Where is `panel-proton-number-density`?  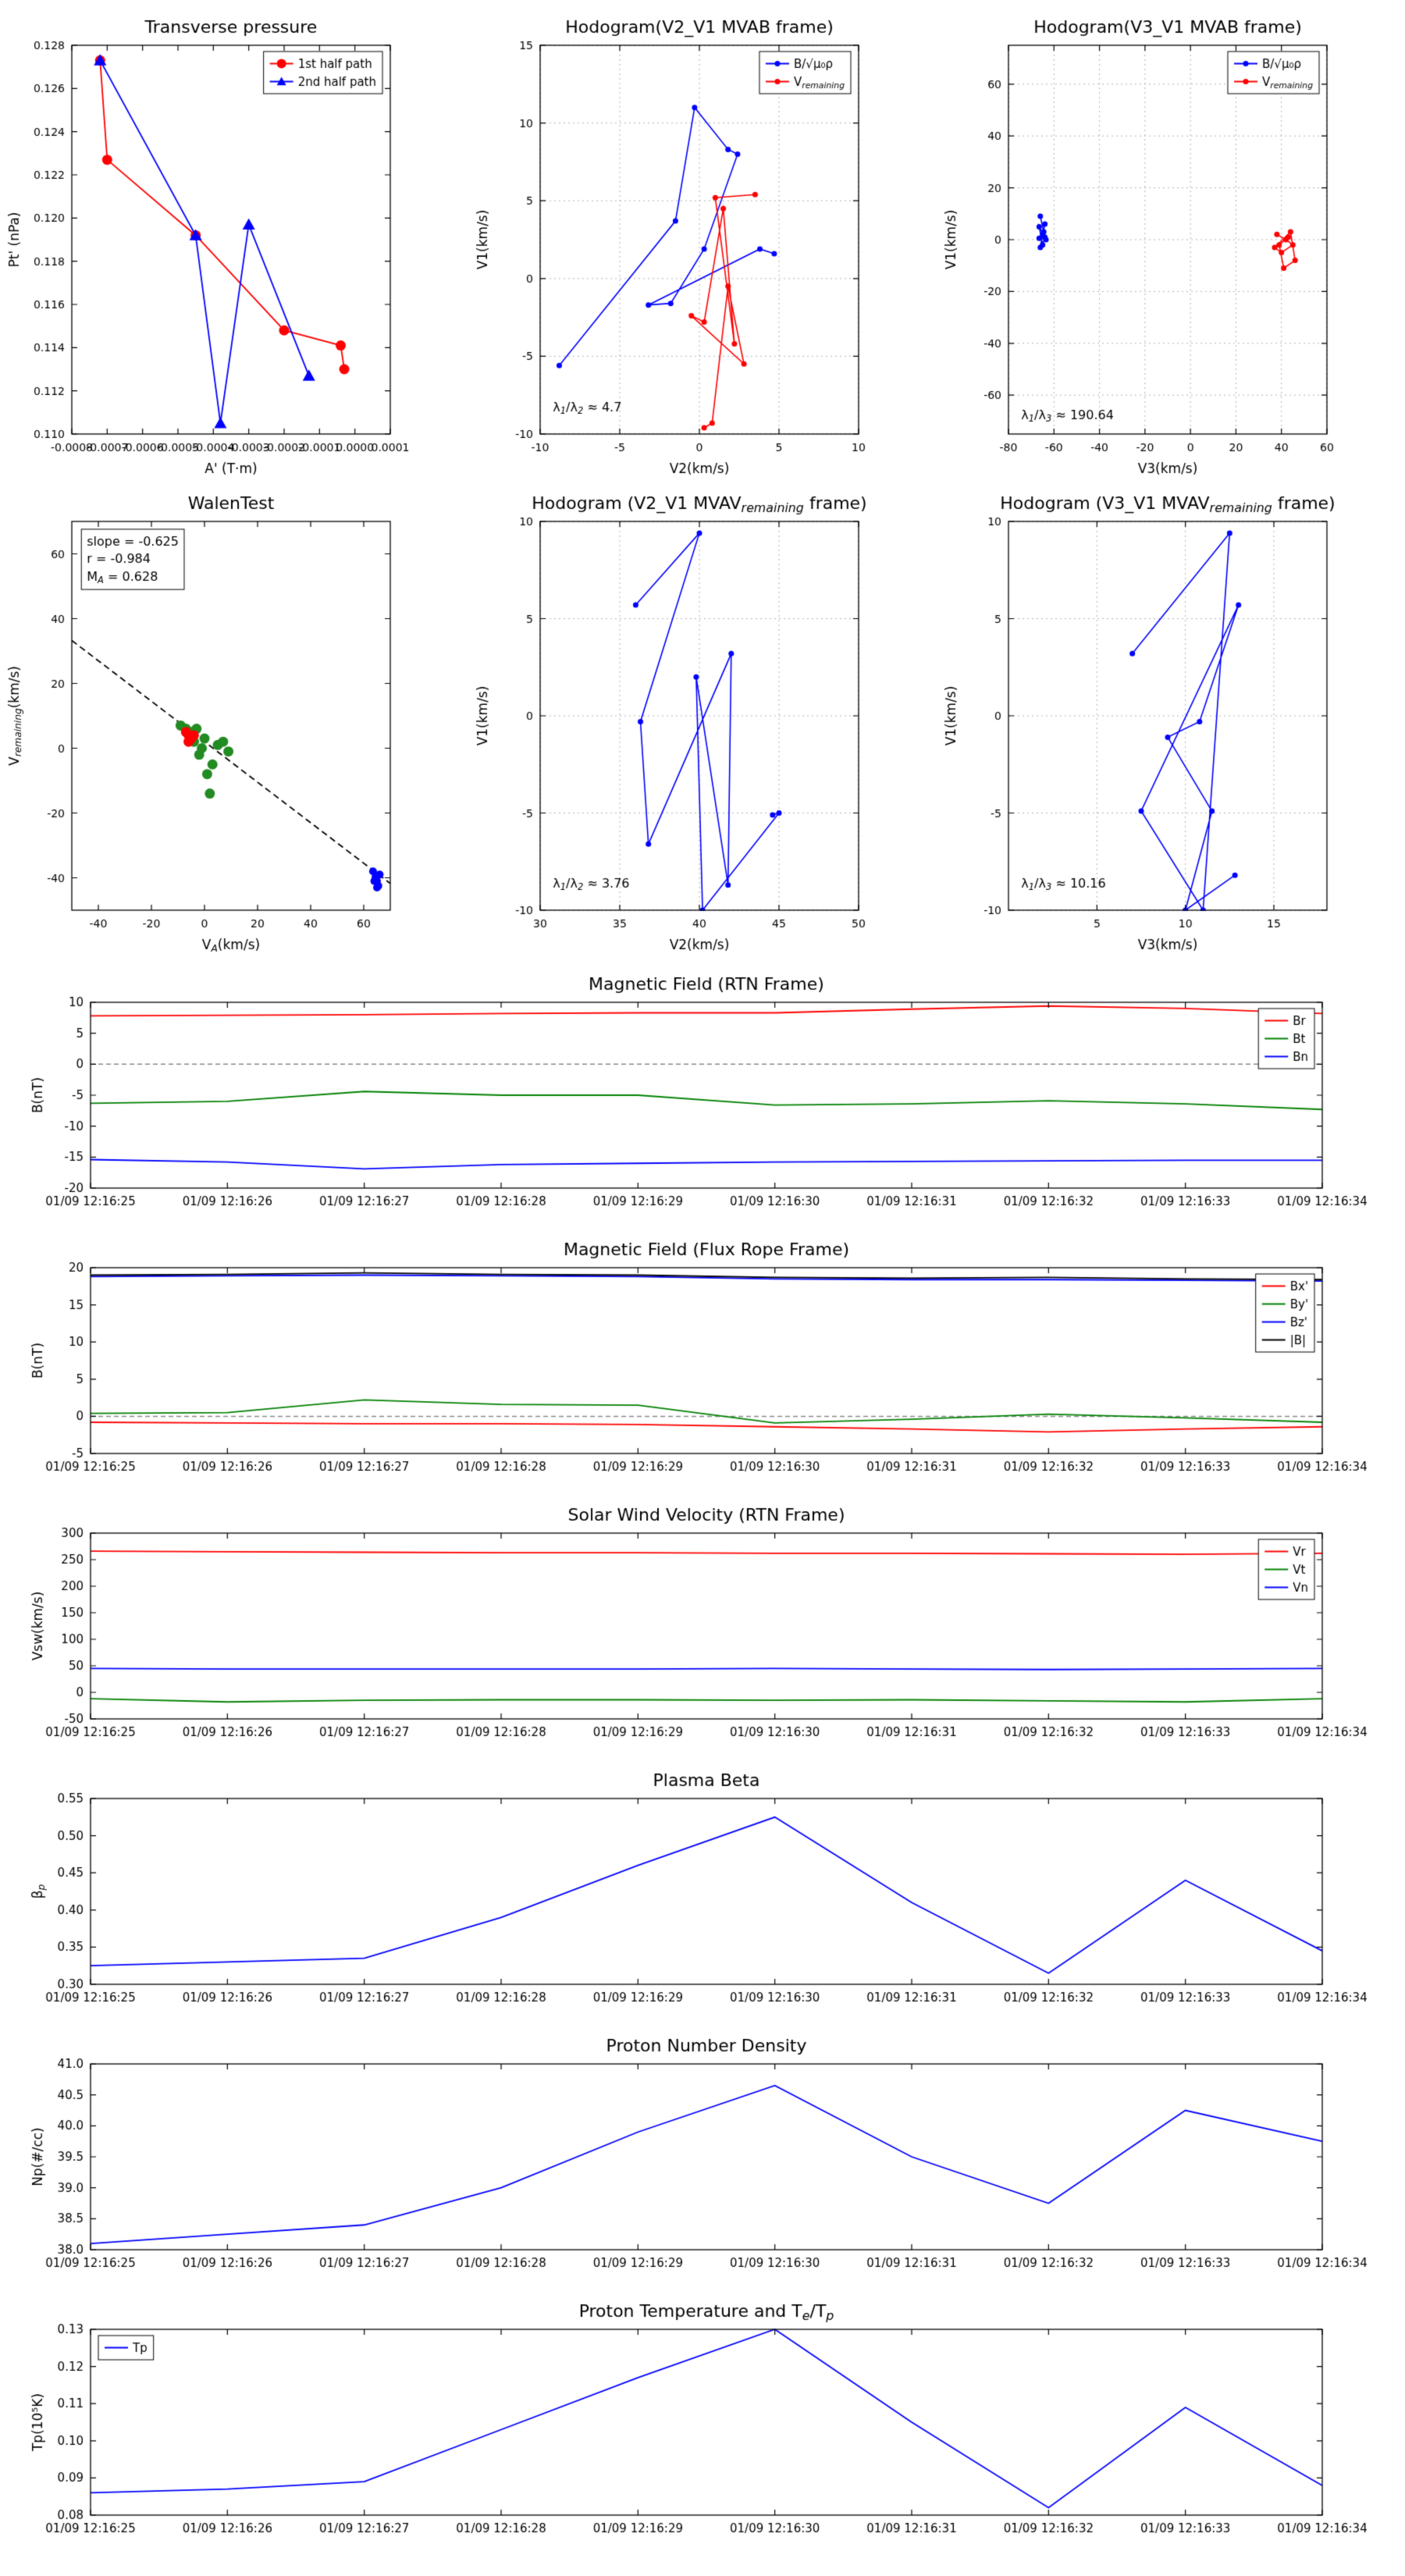
panel-proton-number-density is located at coordinates (703, 2156).